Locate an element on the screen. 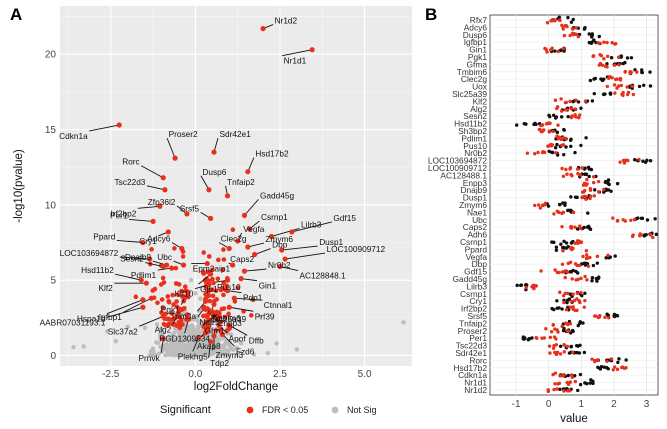 This screenshot has height=429, width=667. volcano-gene-label: Gadd45g is located at coordinates (277, 195).